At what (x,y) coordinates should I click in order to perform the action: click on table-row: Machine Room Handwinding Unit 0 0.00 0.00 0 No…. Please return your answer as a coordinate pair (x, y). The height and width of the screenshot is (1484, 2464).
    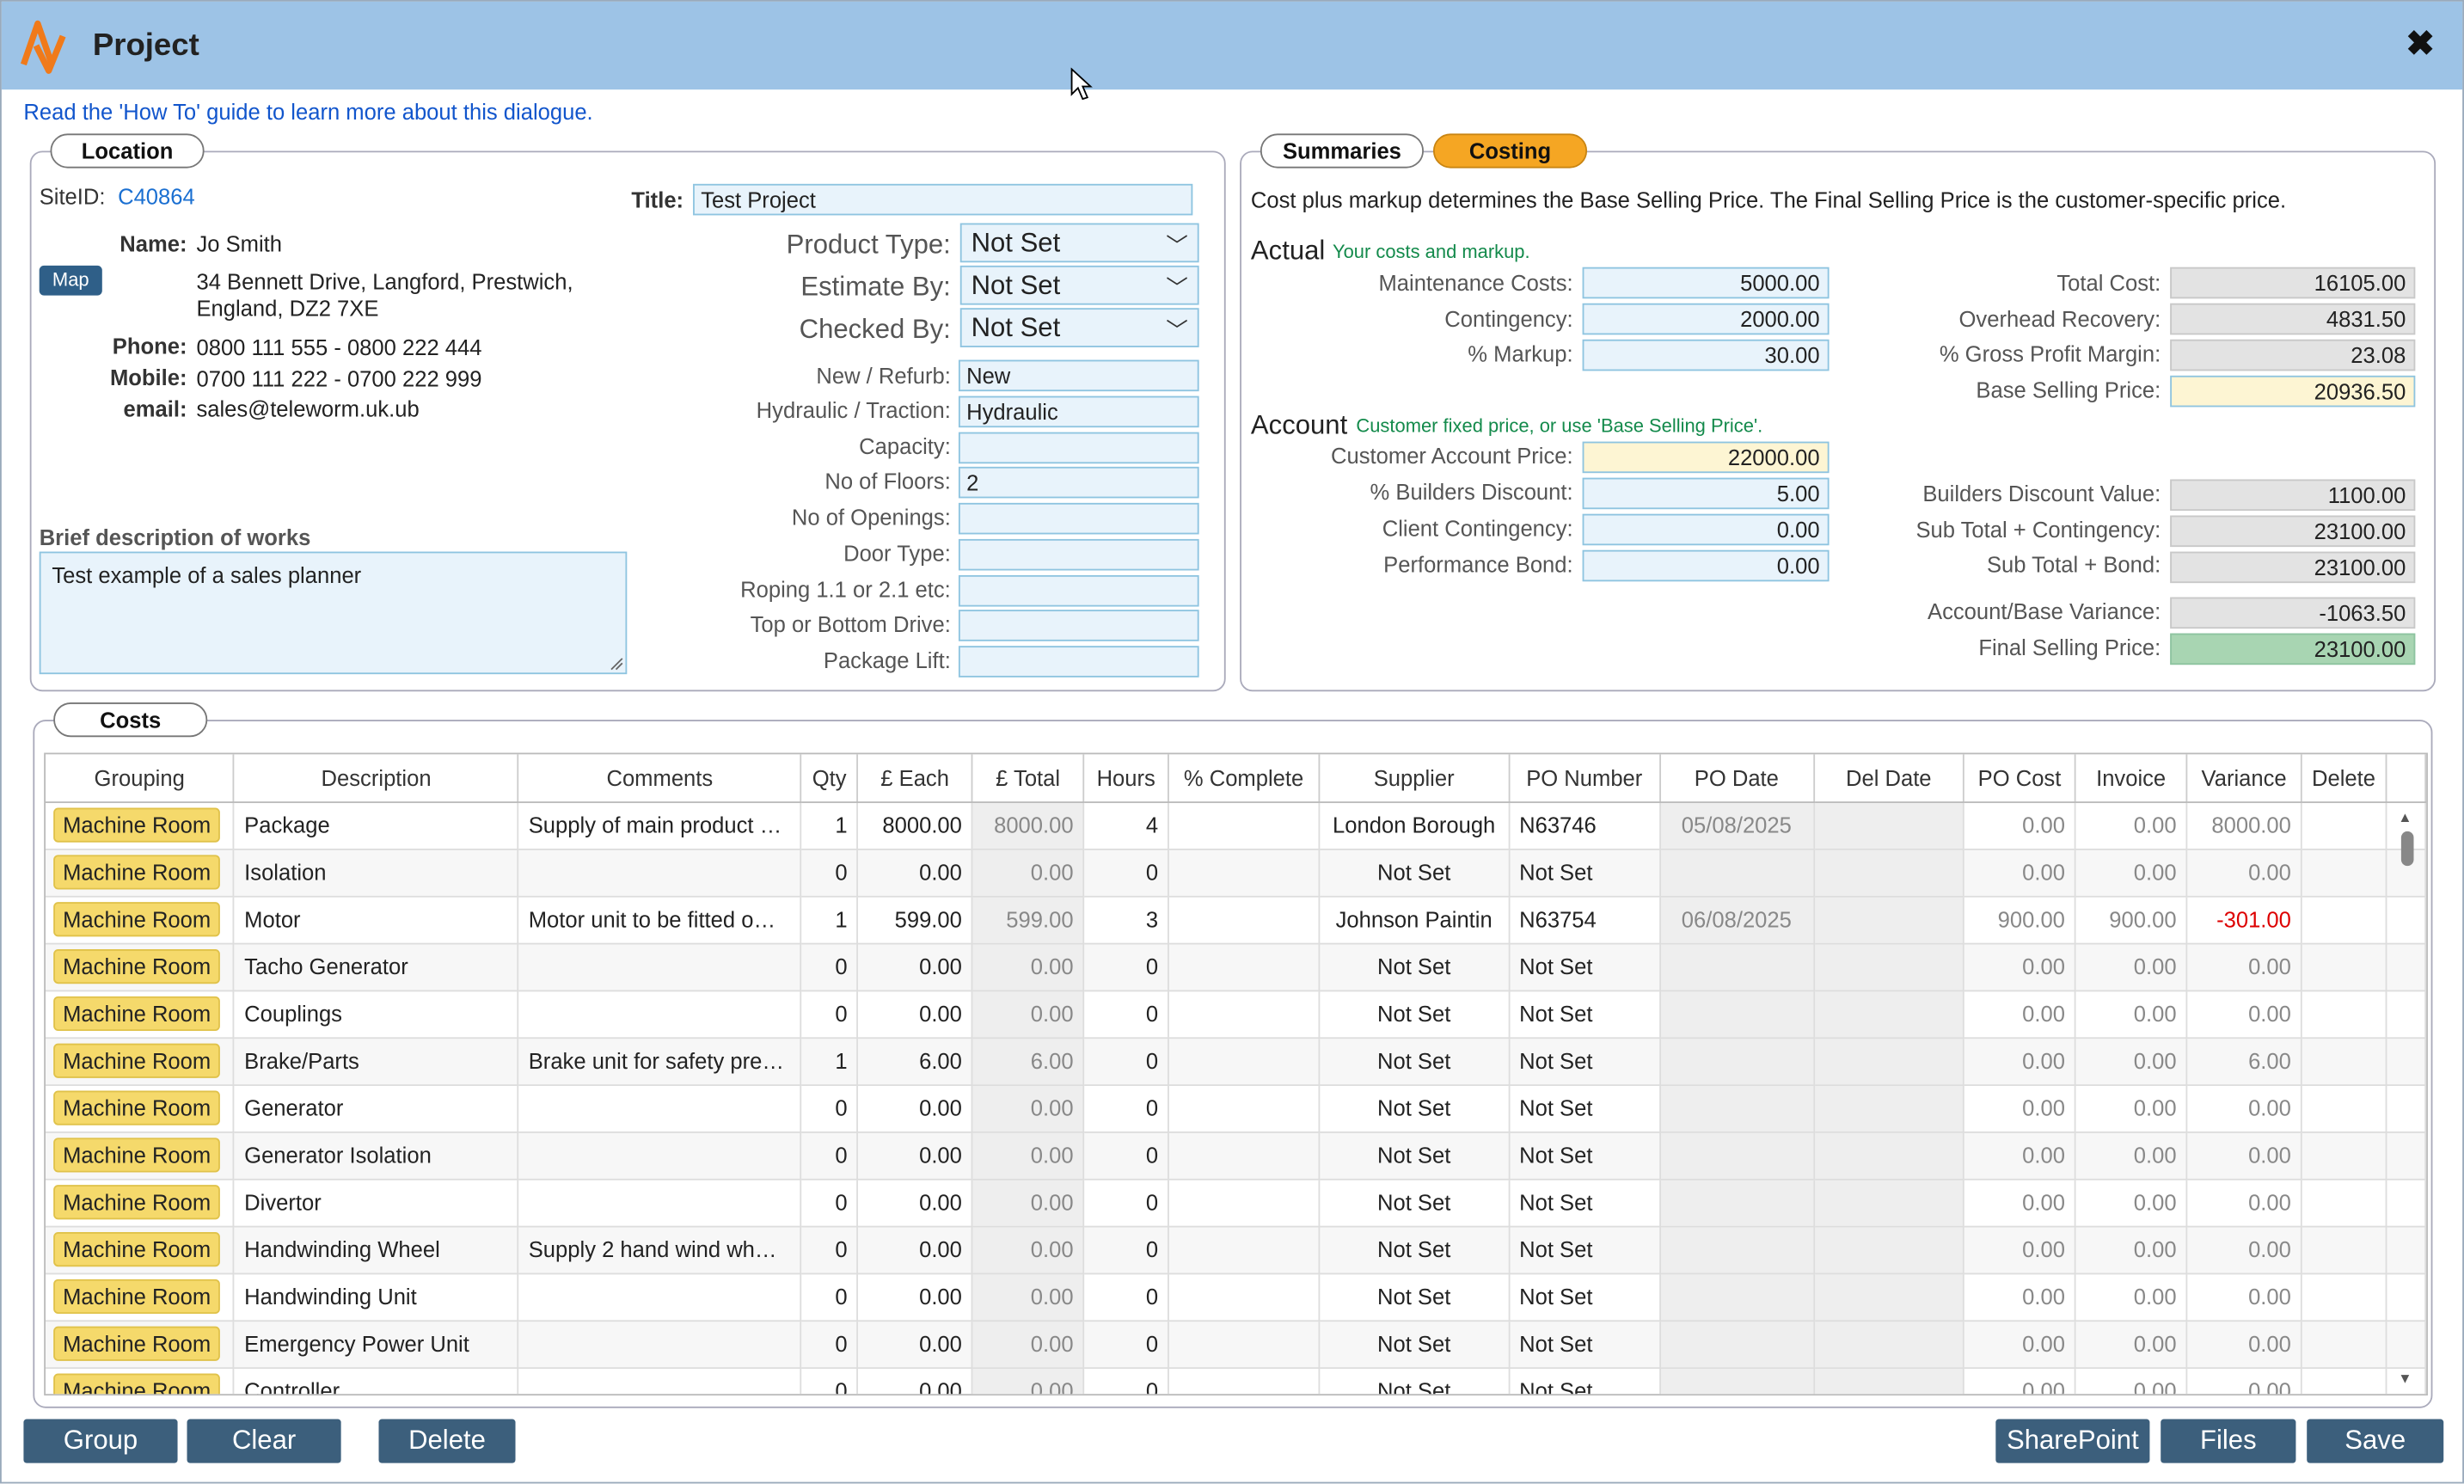
    Looking at the image, I should click on (1236, 1296).